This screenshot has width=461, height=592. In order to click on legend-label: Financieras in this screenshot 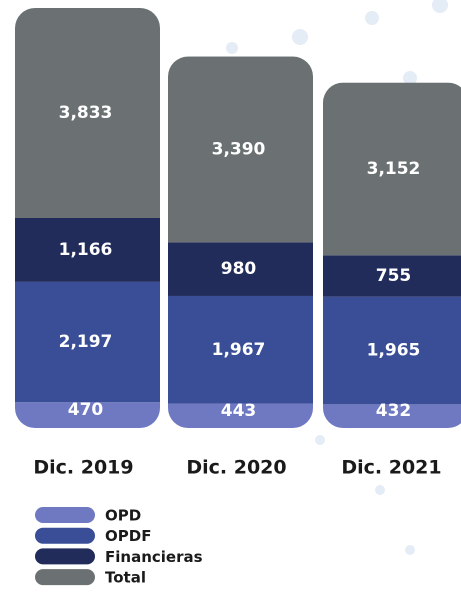, I will do `click(154, 557)`.